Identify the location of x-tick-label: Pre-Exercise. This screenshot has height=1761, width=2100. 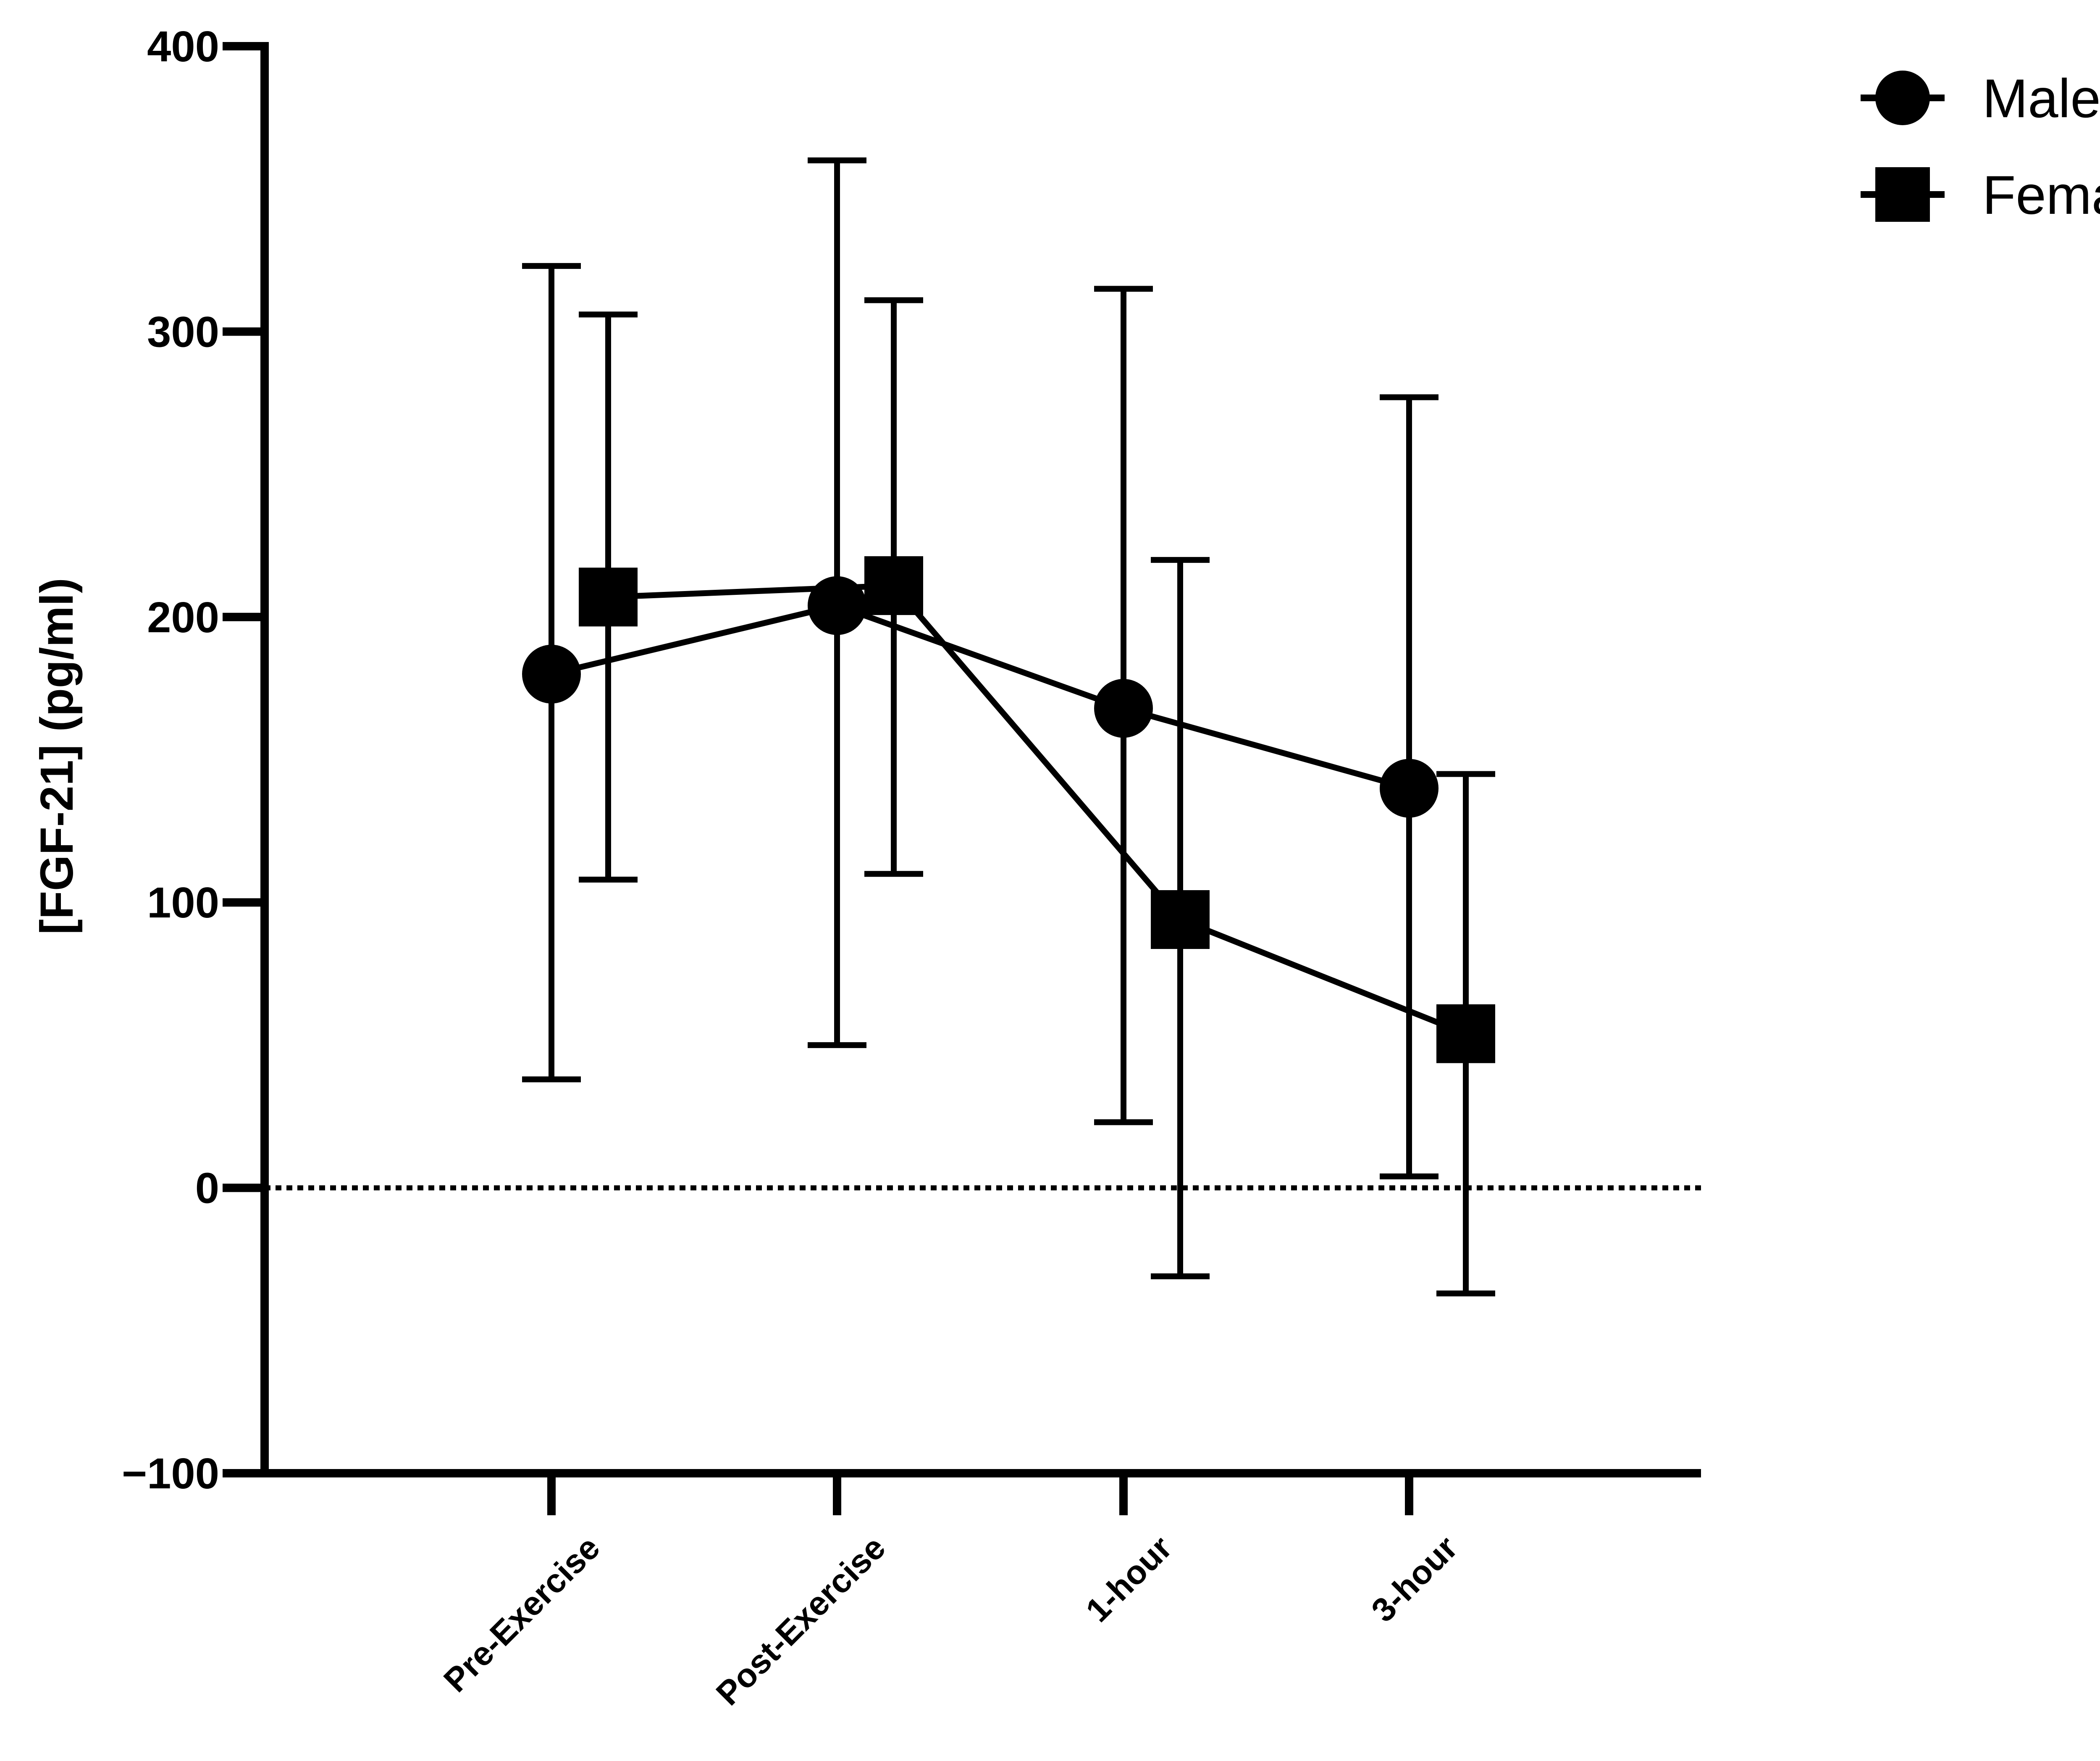
(521, 1614).